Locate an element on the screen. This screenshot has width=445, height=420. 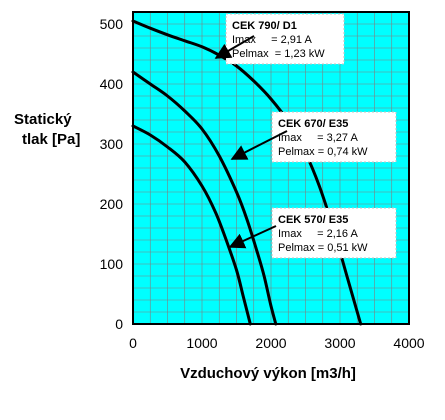
annotation-cek-790: CEK 790/ D1 Imax = 2,91 A Pelmax = 1,23 kW is located at coordinates (279, 39).